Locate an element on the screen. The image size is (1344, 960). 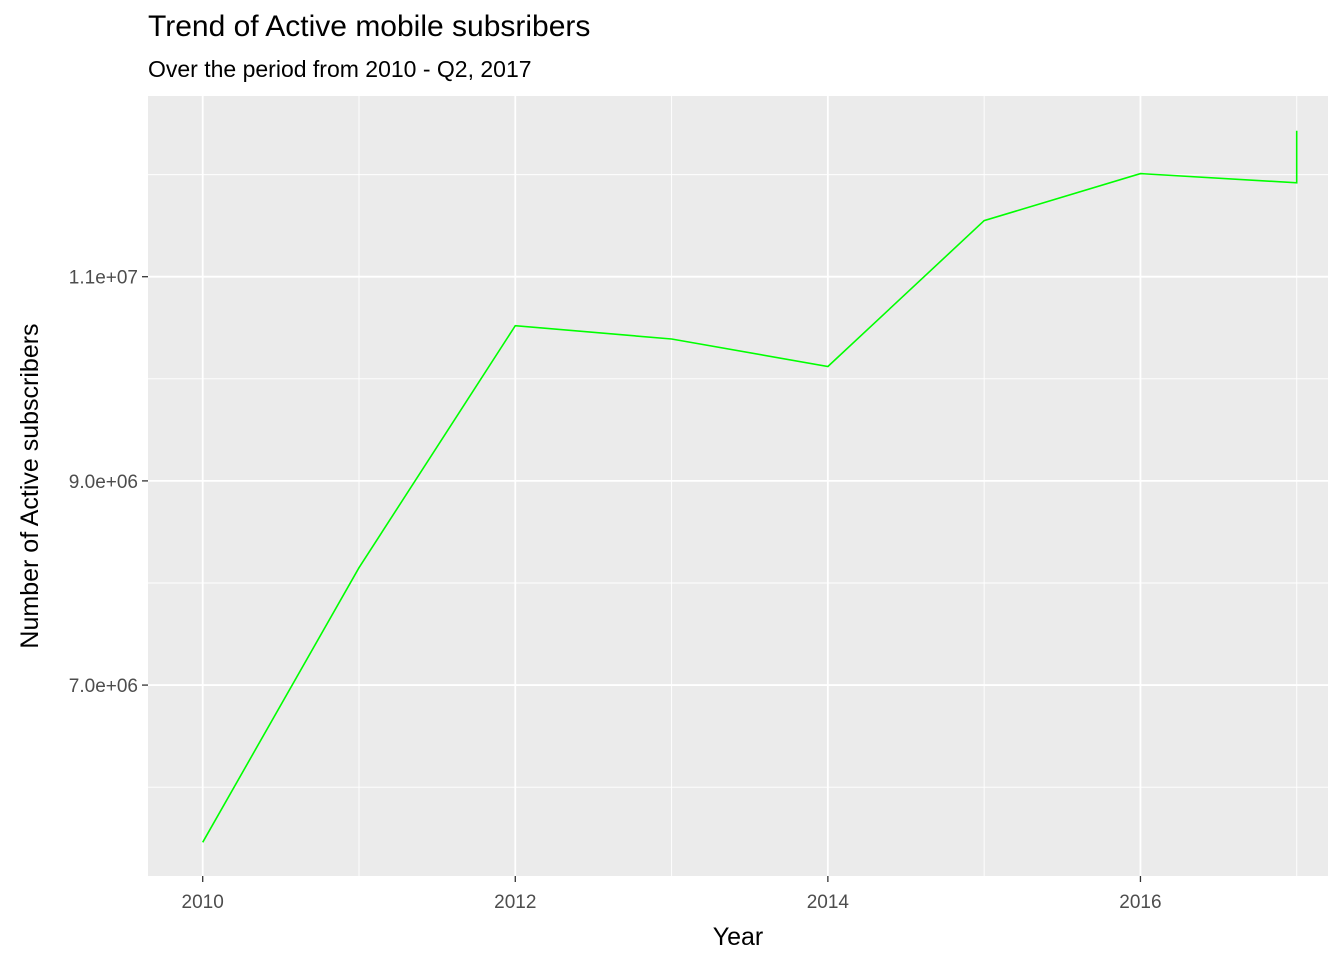
y-axis-title: Number of Active subscribers is located at coordinates (30, 485).